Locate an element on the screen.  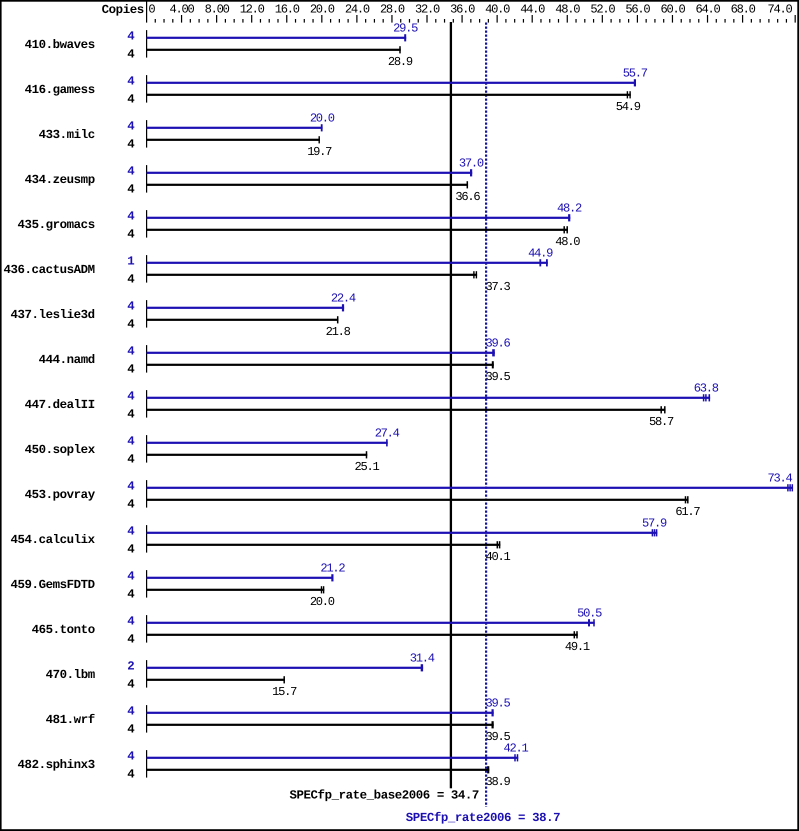
svg-text: 21.8 is located at coordinates (338, 332).